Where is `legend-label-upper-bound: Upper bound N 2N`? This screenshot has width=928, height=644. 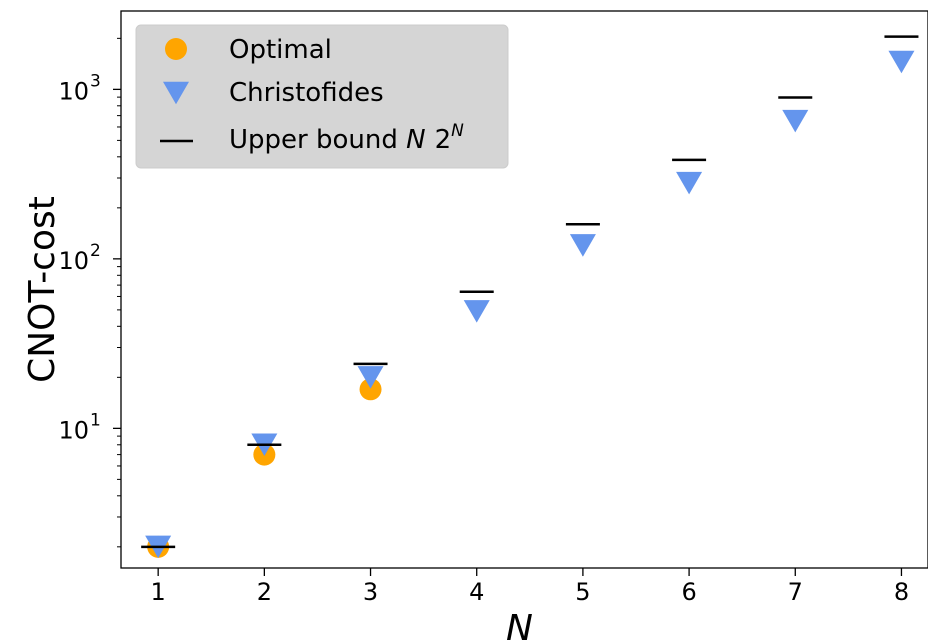
legend-label-upper-bound: Upper bound N 2N is located at coordinates (346, 138).